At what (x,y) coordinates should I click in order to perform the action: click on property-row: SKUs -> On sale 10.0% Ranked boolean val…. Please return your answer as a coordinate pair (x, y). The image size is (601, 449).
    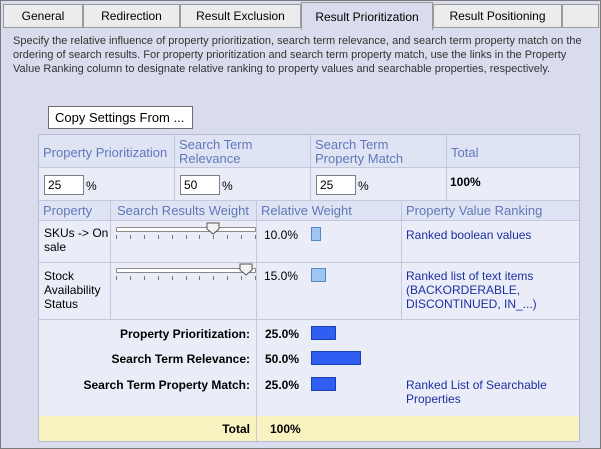
    Looking at the image, I should click on (309, 241).